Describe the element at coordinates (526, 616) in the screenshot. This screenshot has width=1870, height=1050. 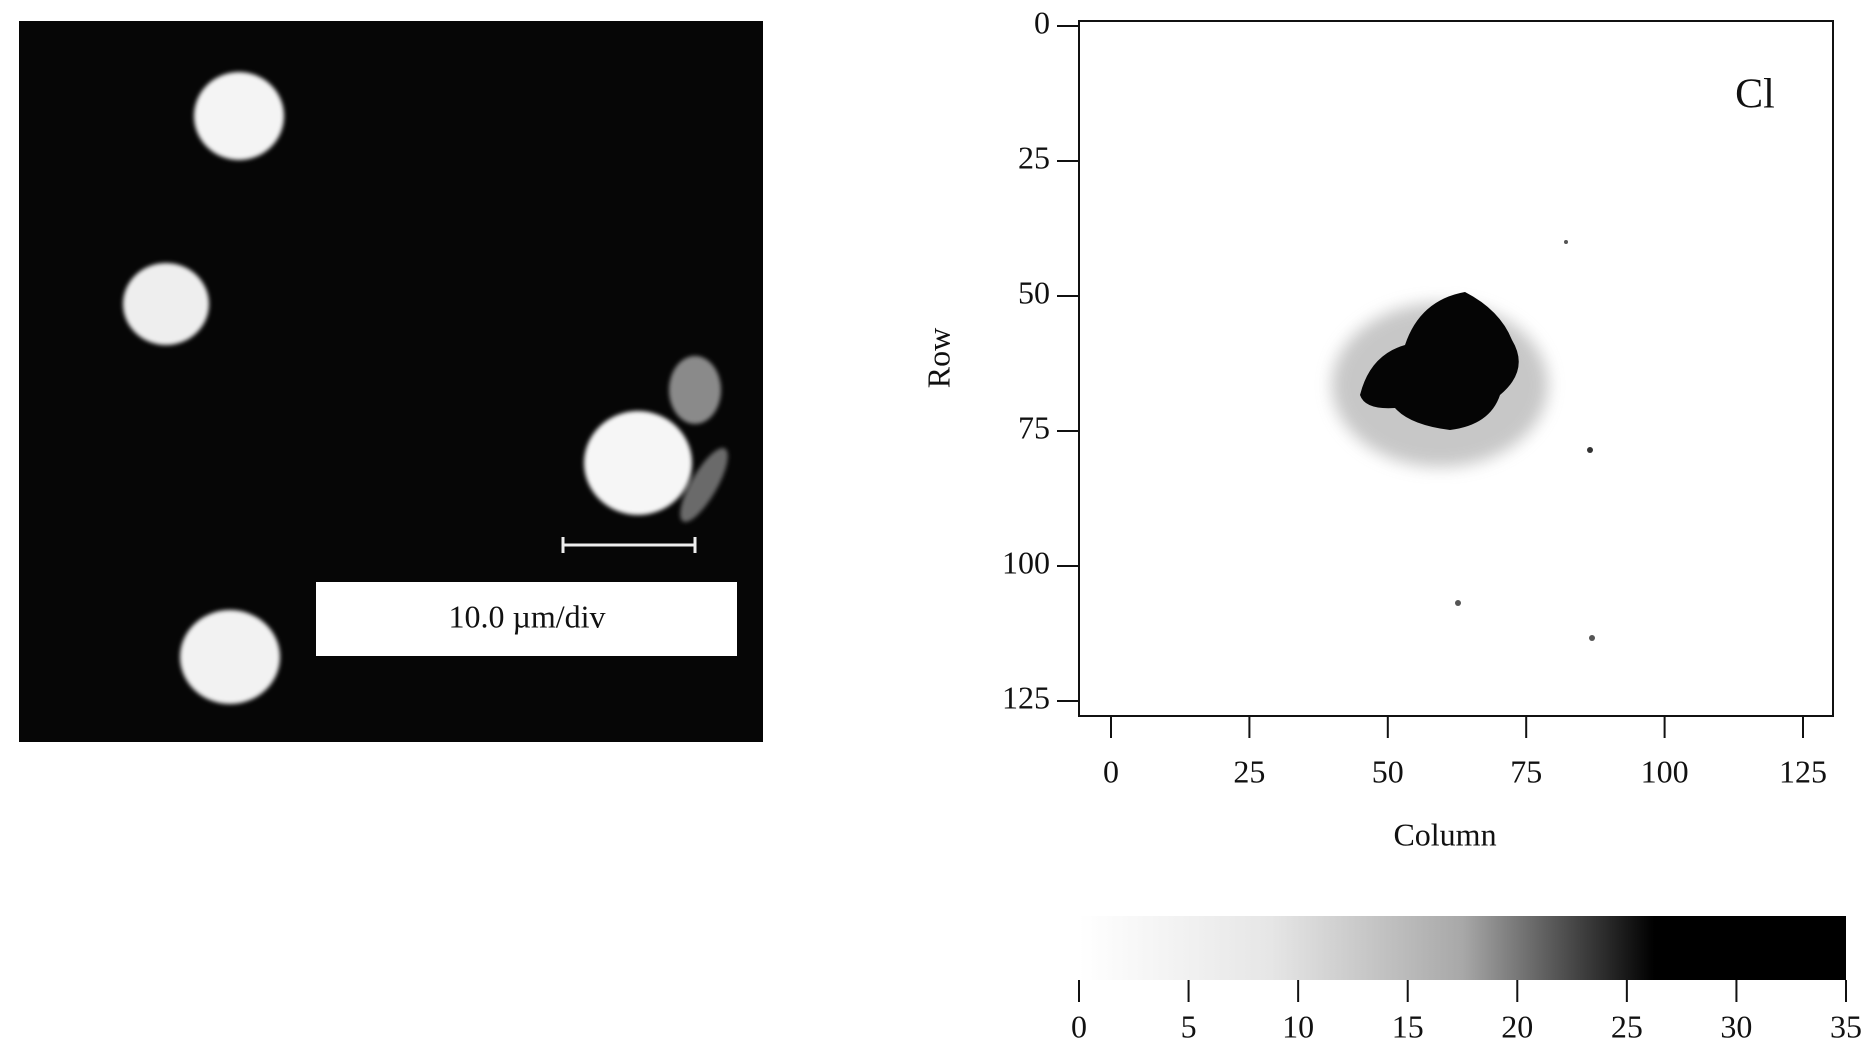
I see `scale-label: 10.0 µm/div` at that location.